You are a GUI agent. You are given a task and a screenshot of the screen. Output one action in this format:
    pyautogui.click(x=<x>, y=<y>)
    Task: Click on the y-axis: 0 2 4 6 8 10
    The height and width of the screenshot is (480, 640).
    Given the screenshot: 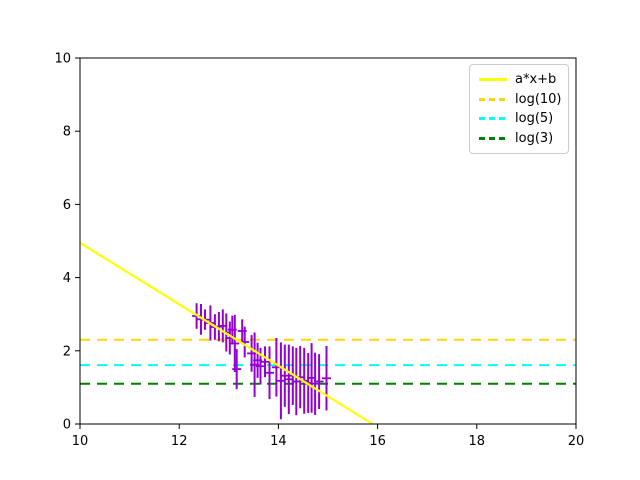 What is the action you would take?
    pyautogui.click(x=67, y=242)
    